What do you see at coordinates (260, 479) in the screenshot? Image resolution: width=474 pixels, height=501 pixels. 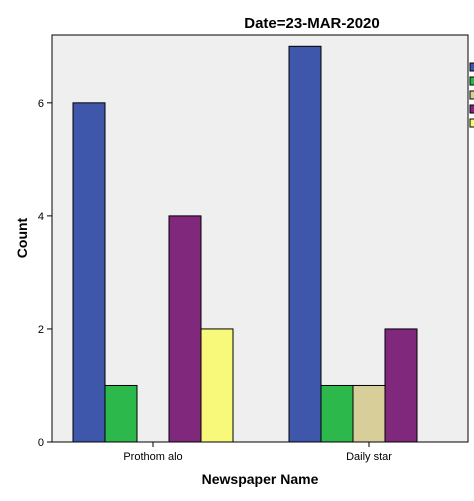 I see `x-axis-title: Newspaper Name` at bounding box center [260, 479].